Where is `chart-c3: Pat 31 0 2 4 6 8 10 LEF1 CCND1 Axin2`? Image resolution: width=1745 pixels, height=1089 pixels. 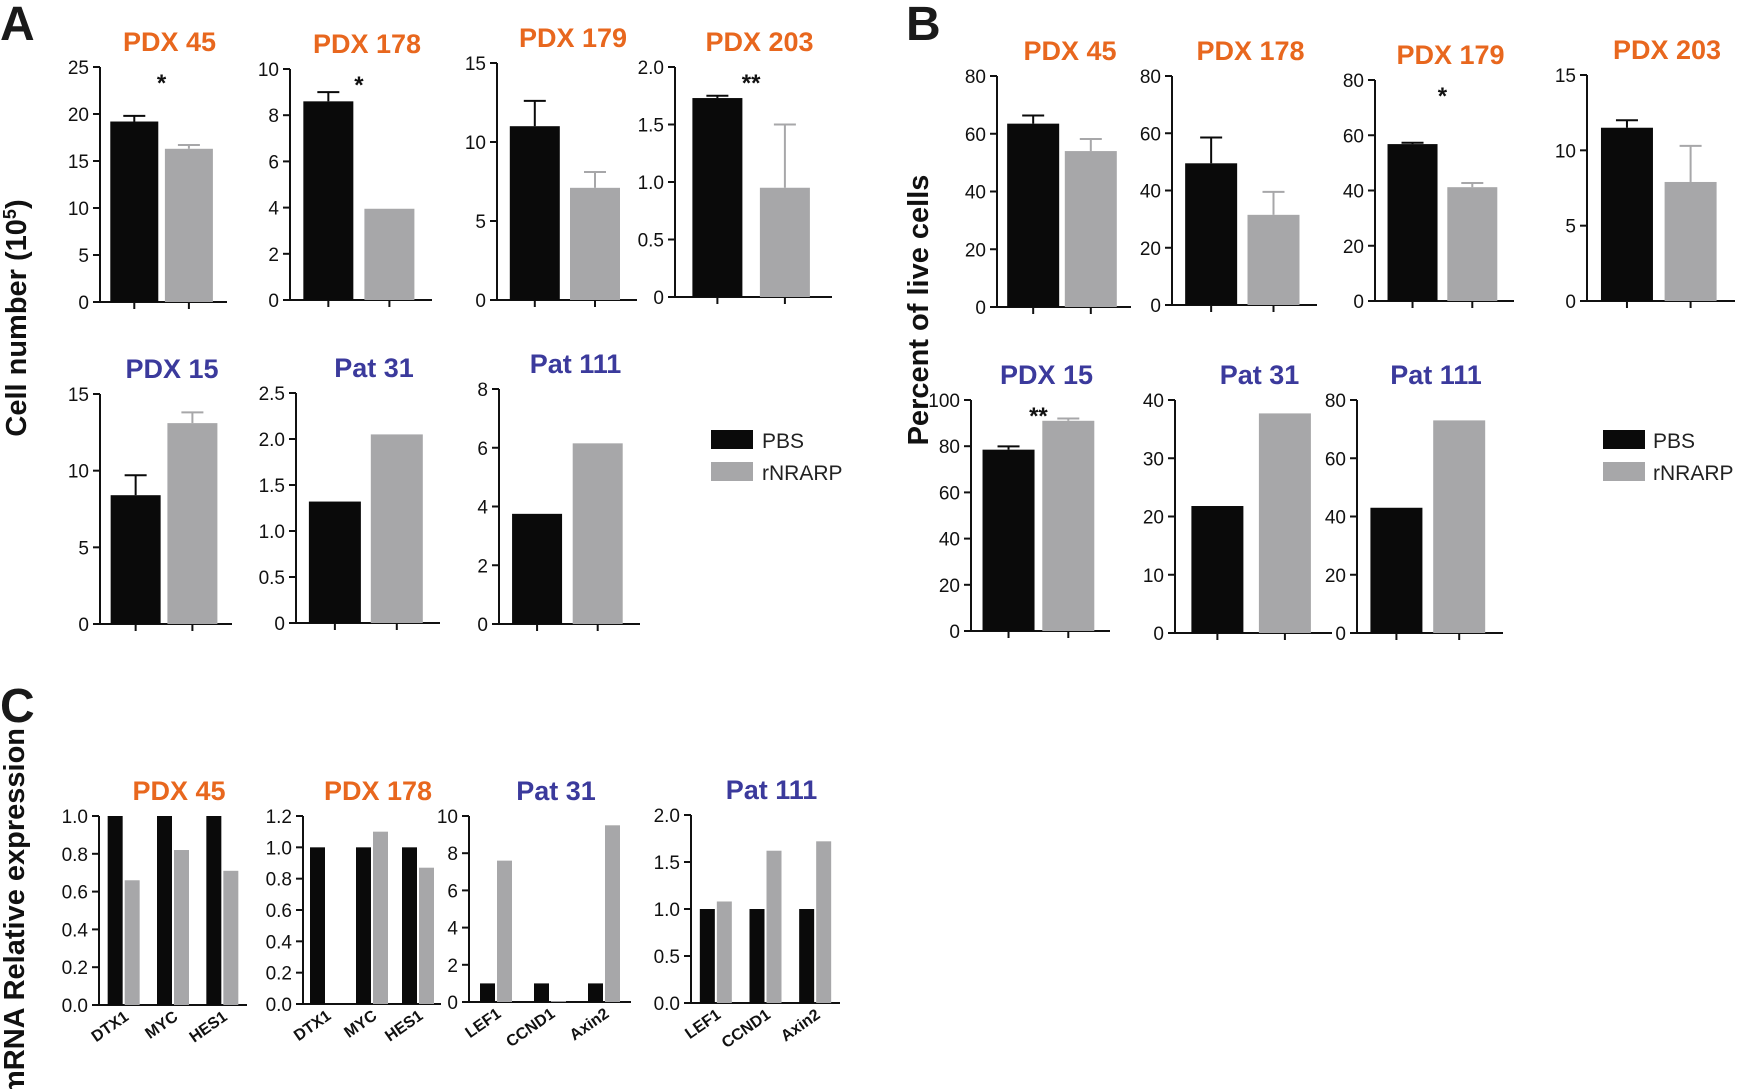 chart-c3: Pat 31 0 2 4 6 8 10 LEF1 CCND1 Axin2 is located at coordinates (534, 913).